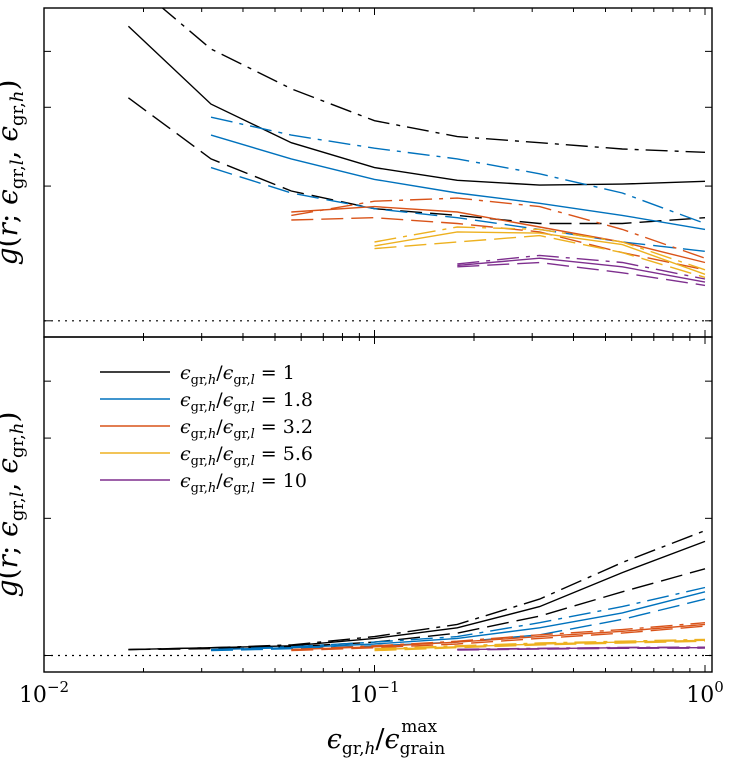  I want to click on series-3.2-solid-line, so click(498, 234).